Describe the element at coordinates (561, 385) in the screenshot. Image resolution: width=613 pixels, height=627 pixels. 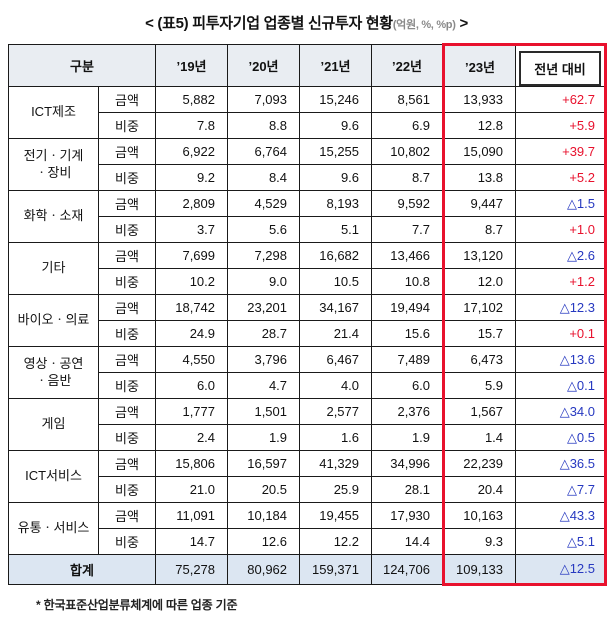
I see `yoy-value: △0.1` at that location.